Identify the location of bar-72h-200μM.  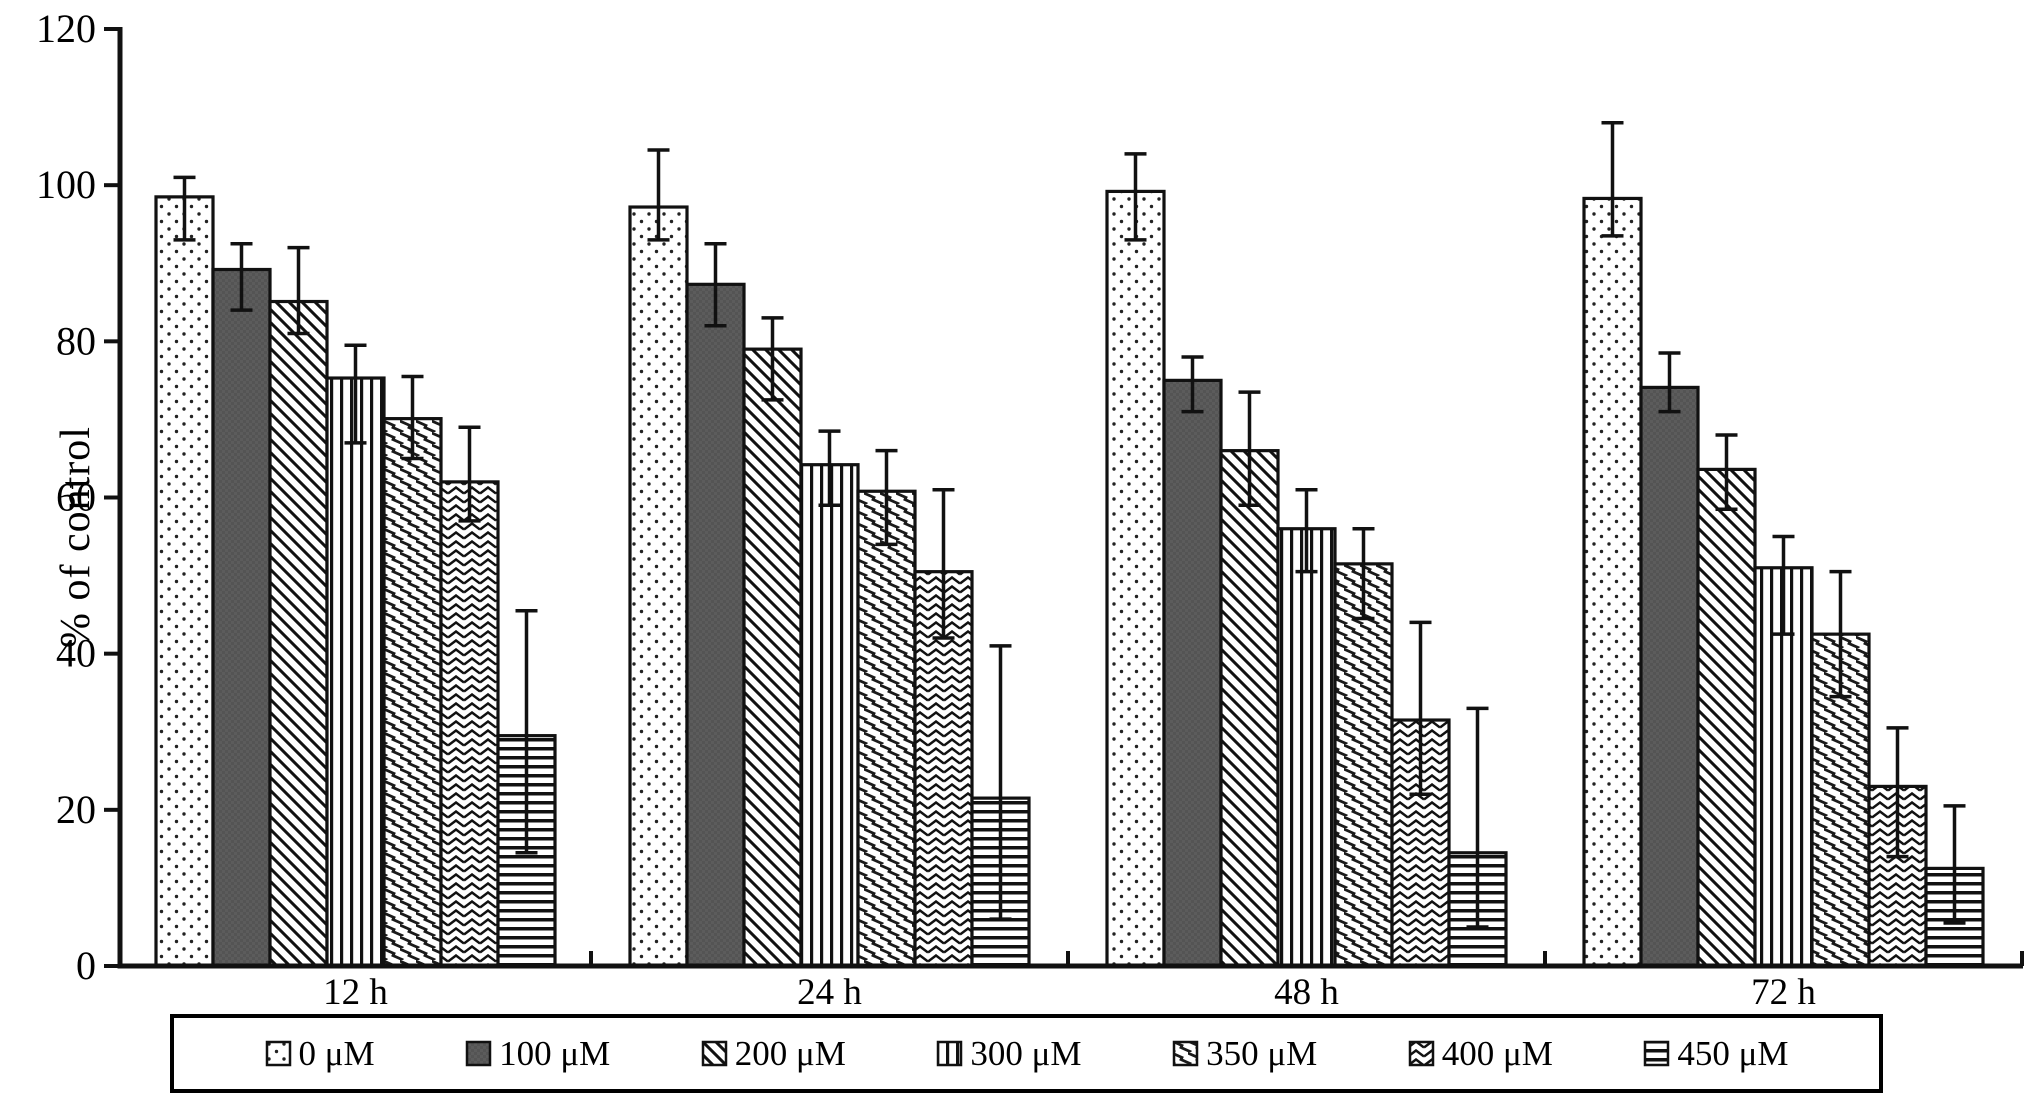
(1726, 717).